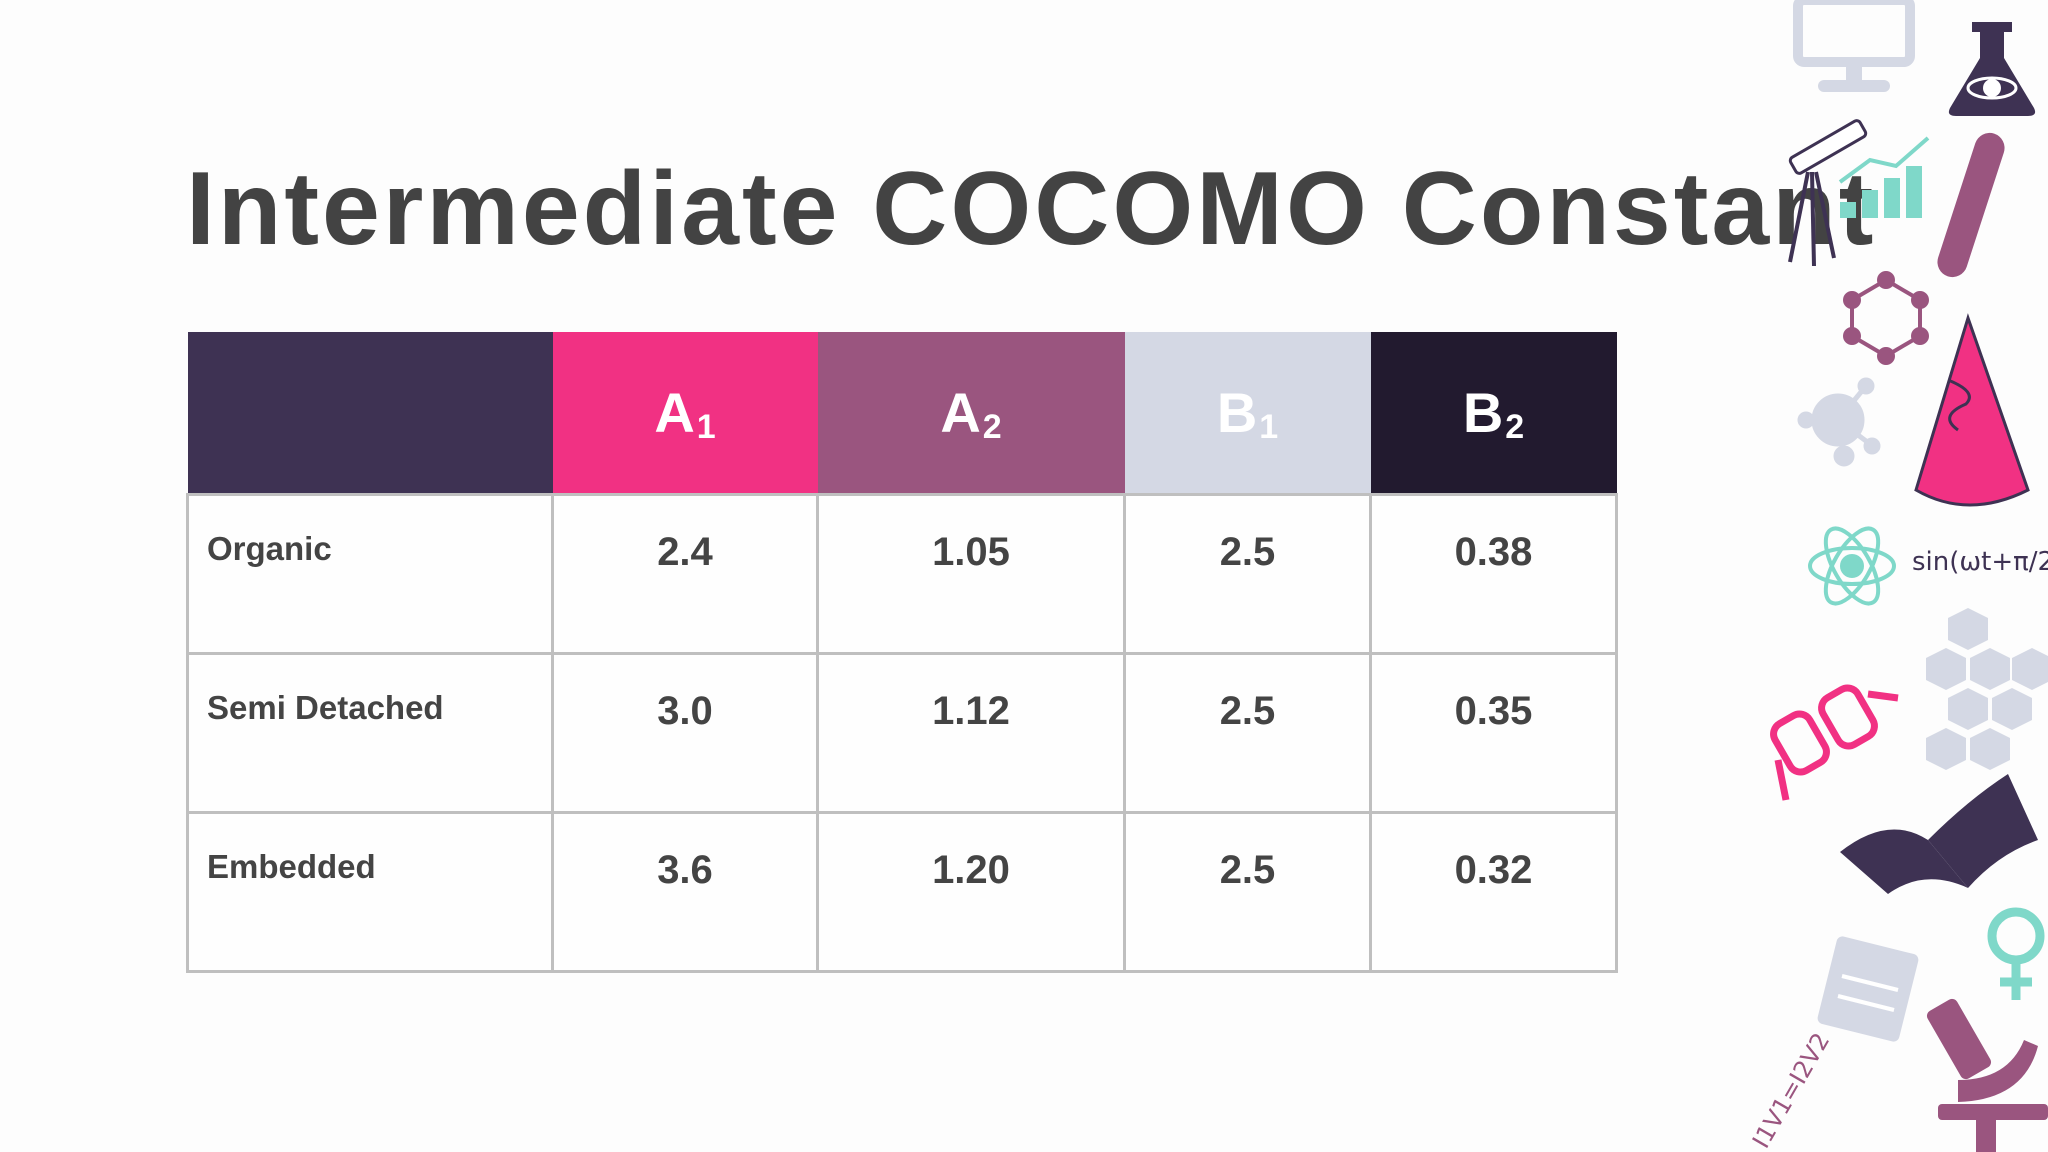 This screenshot has height=1152, width=2048. I want to click on header-a2: A2, so click(971, 413).